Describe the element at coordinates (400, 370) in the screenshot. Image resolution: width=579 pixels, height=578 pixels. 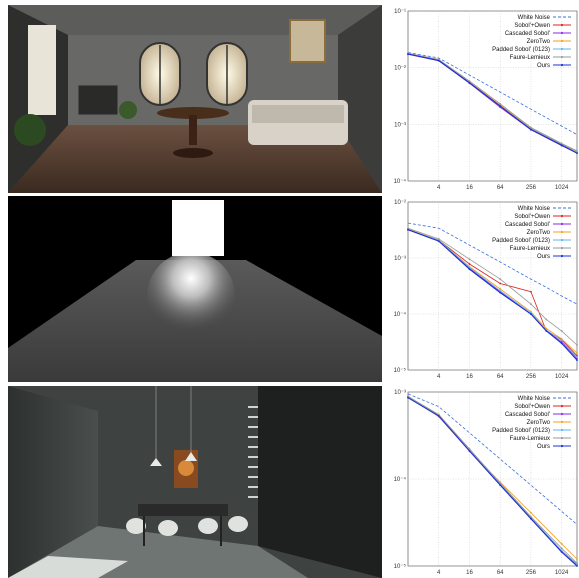
I see `y-tick-label: 10⁻⁵` at that location.